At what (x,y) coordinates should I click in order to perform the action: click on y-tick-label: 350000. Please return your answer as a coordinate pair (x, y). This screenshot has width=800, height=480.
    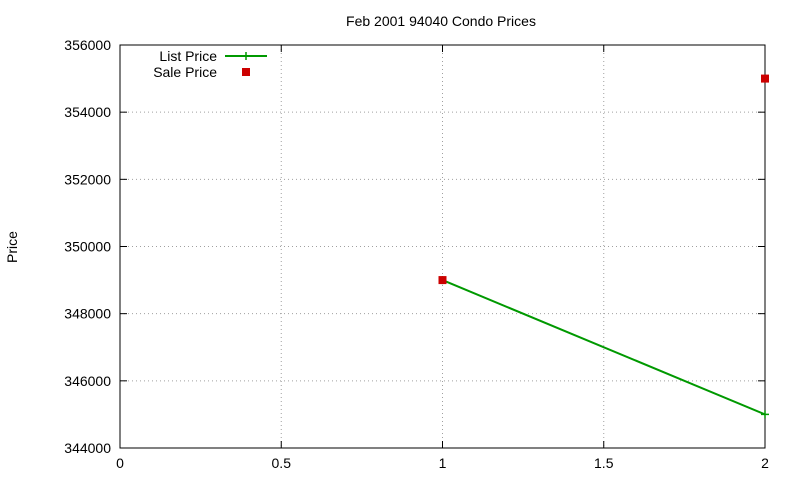
    Looking at the image, I should click on (87, 247).